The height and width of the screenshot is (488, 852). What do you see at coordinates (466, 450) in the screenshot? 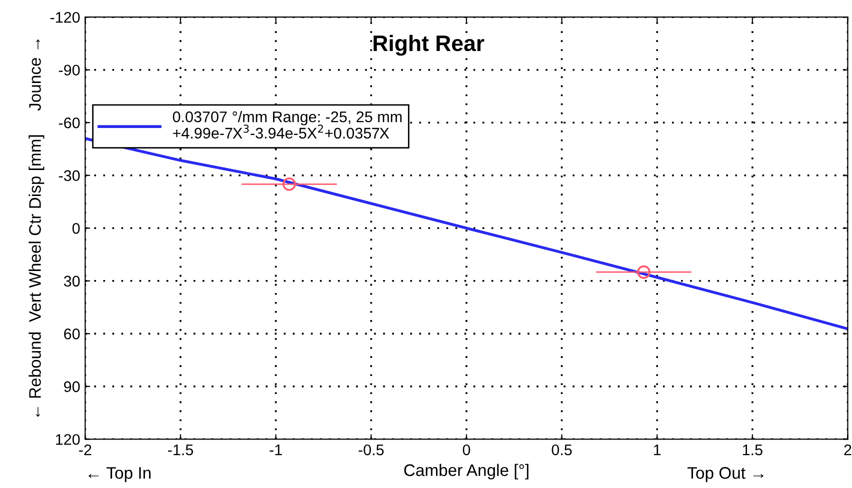
I see `x-tick-label: 0` at bounding box center [466, 450].